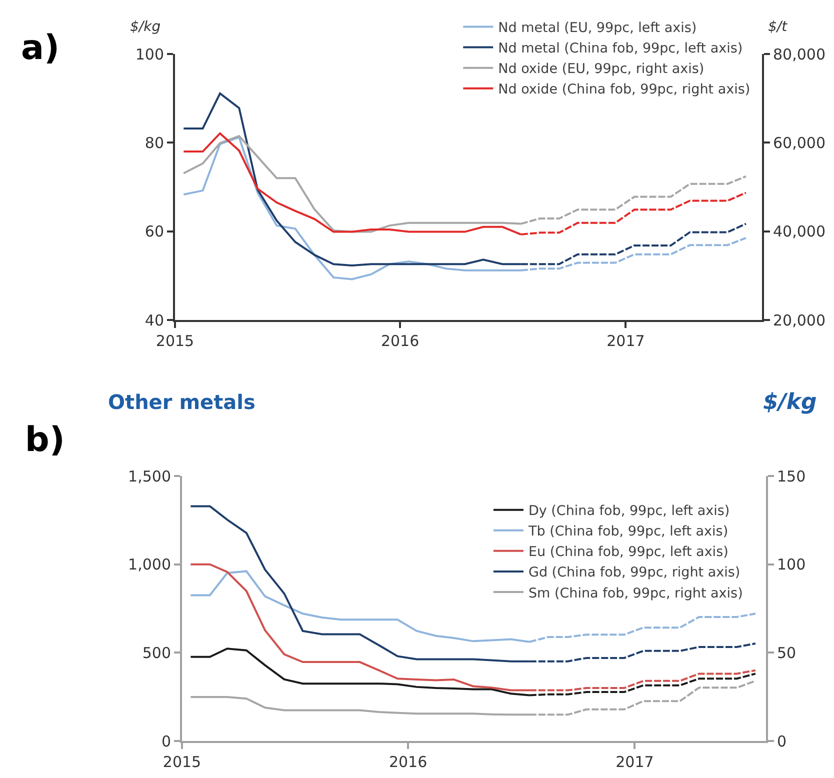  What do you see at coordinates (40, 48) in the screenshot?
I see `text: a)` at bounding box center [40, 48].